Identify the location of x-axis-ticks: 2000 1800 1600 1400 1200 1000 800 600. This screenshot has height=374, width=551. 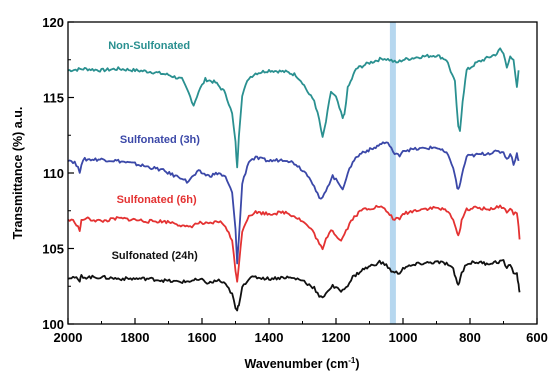
(301, 331).